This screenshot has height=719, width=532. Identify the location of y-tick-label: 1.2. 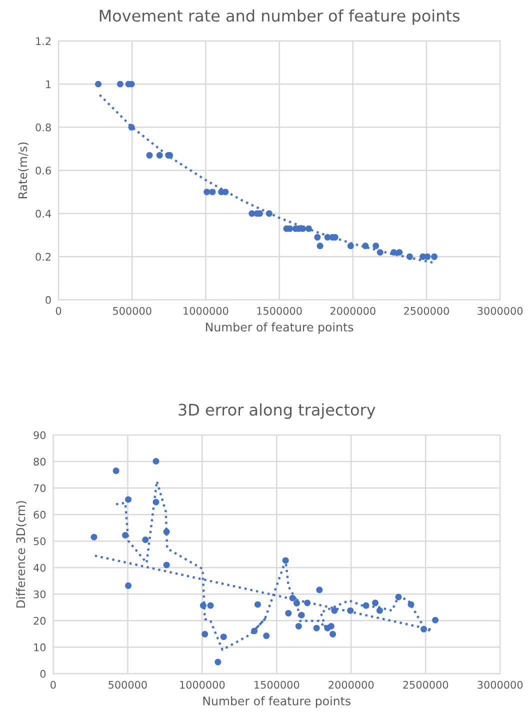
(43, 41).